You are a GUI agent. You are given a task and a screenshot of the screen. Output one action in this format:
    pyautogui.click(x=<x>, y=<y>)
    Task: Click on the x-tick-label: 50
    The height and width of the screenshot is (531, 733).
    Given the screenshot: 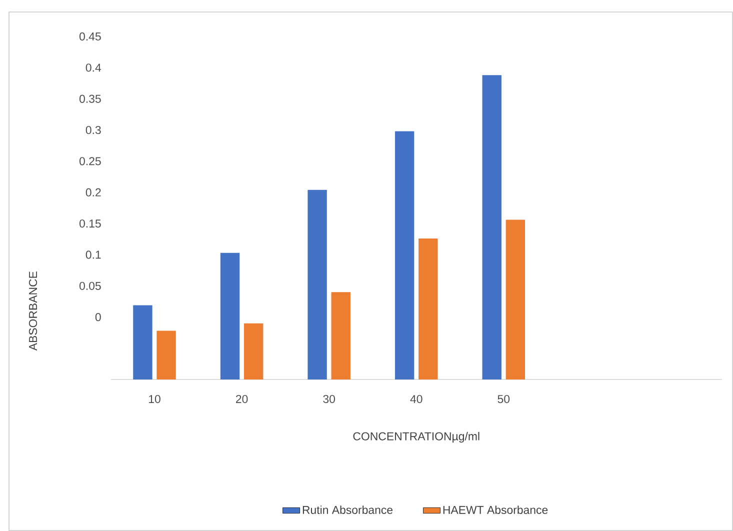 What is the action you would take?
    pyautogui.click(x=504, y=399)
    